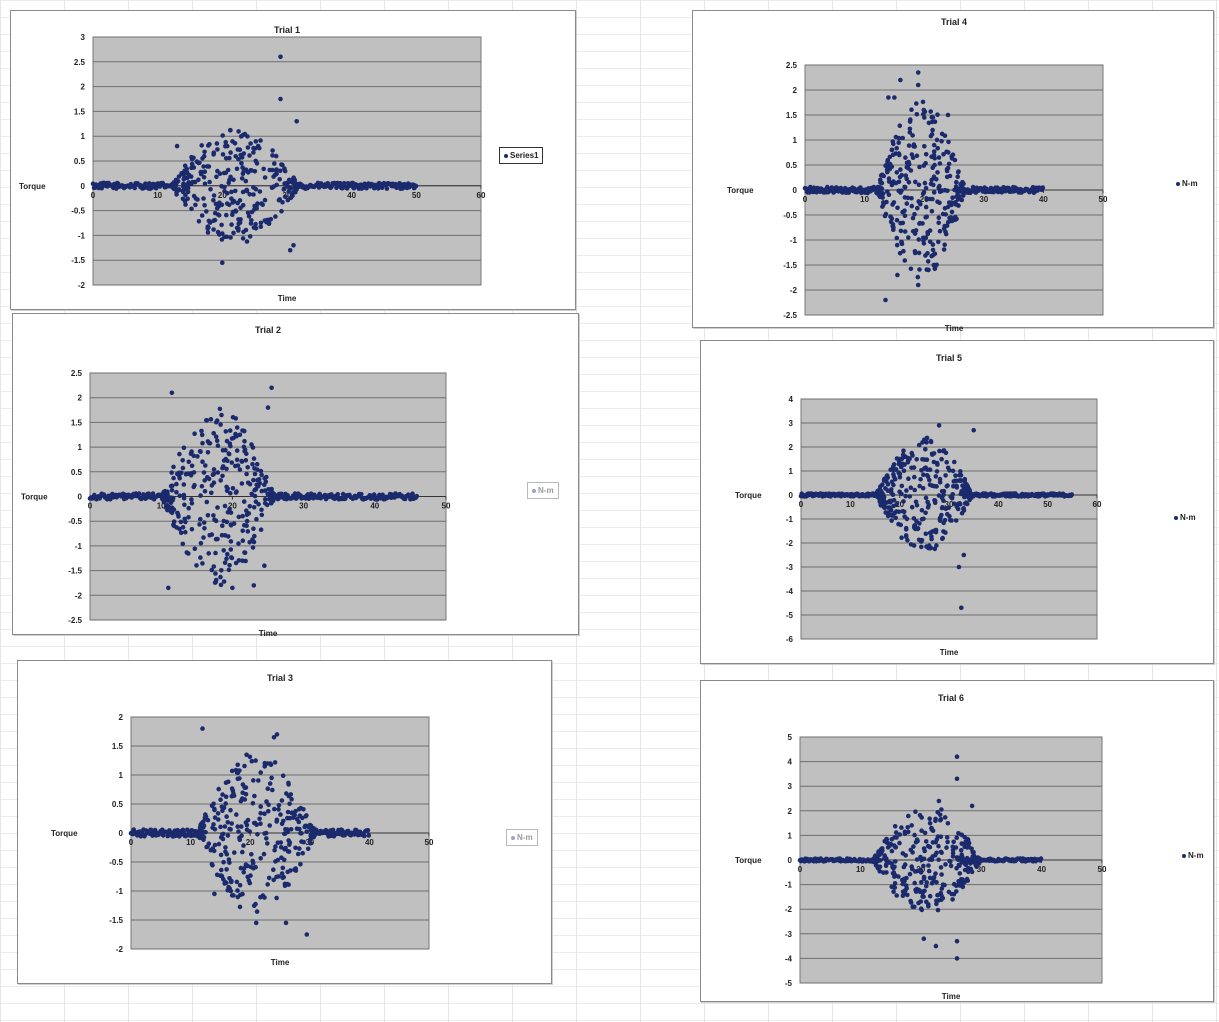  I want to click on y-tick-label: -2, so click(120, 949).